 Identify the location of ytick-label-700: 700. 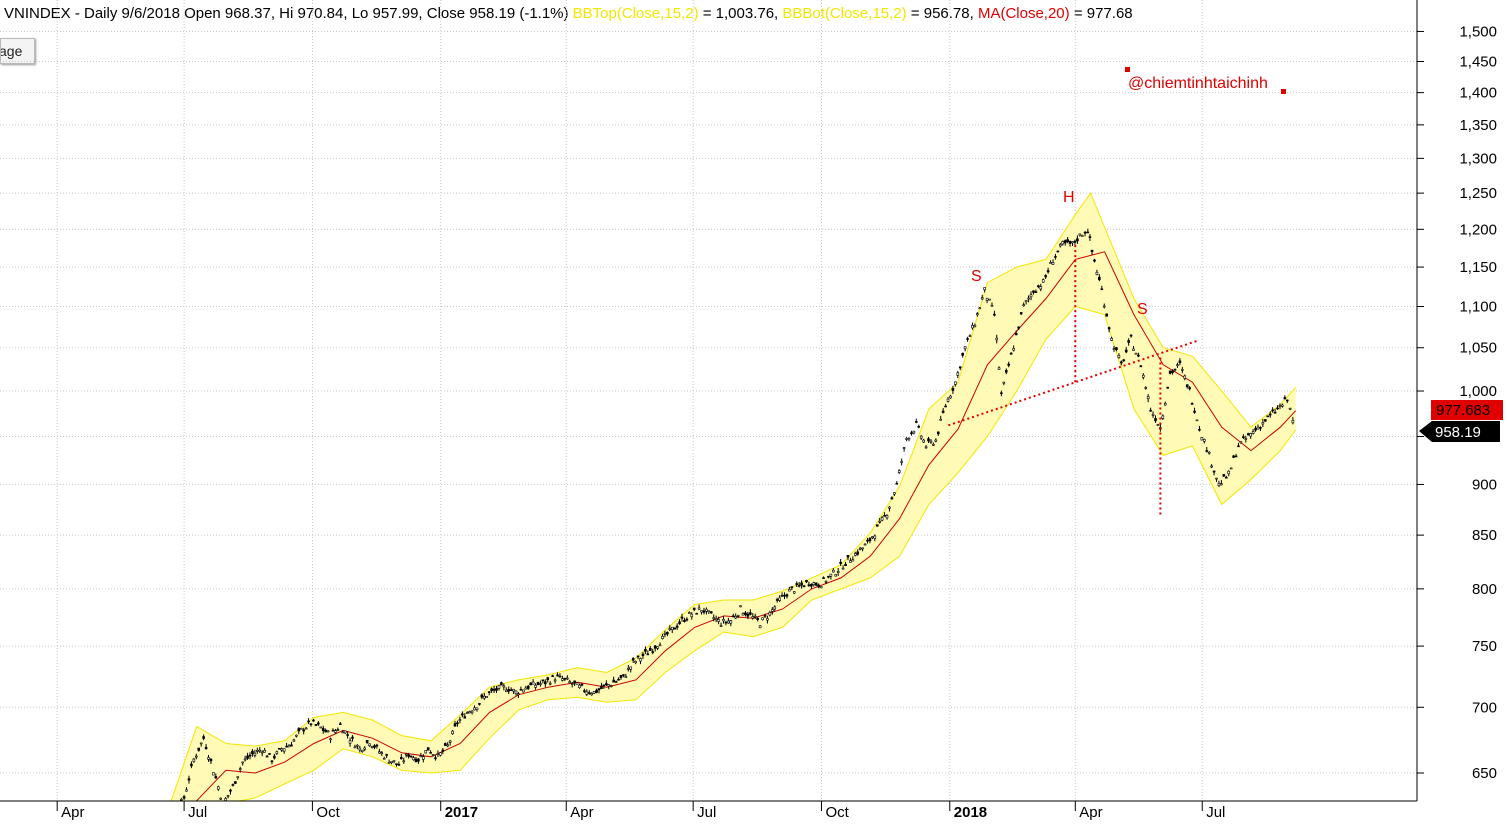
(1484, 707).